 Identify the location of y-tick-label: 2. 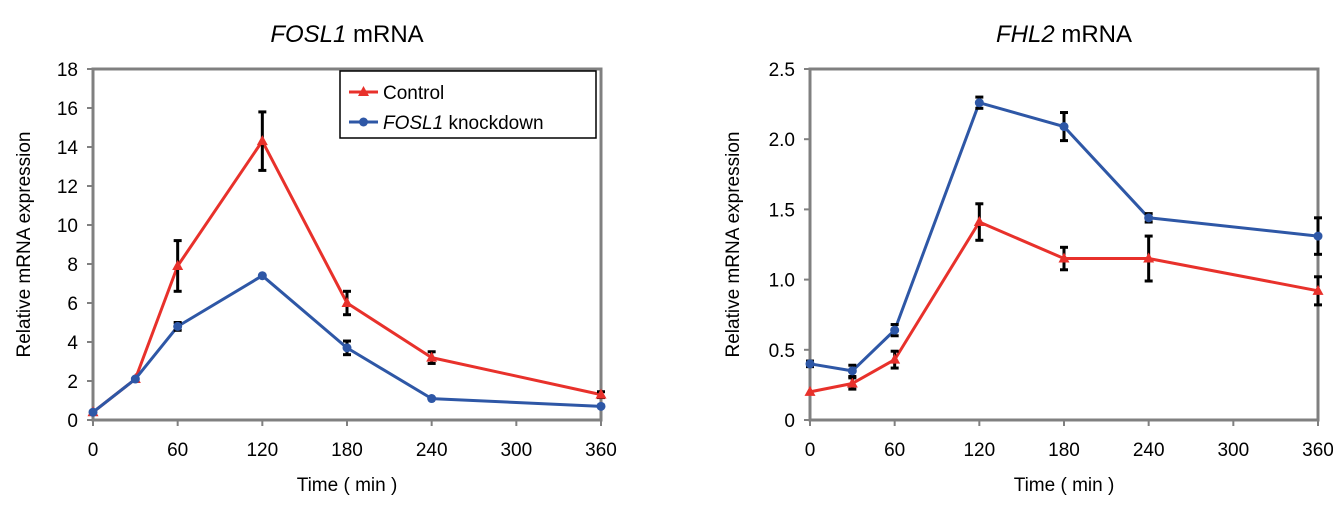
(72, 382).